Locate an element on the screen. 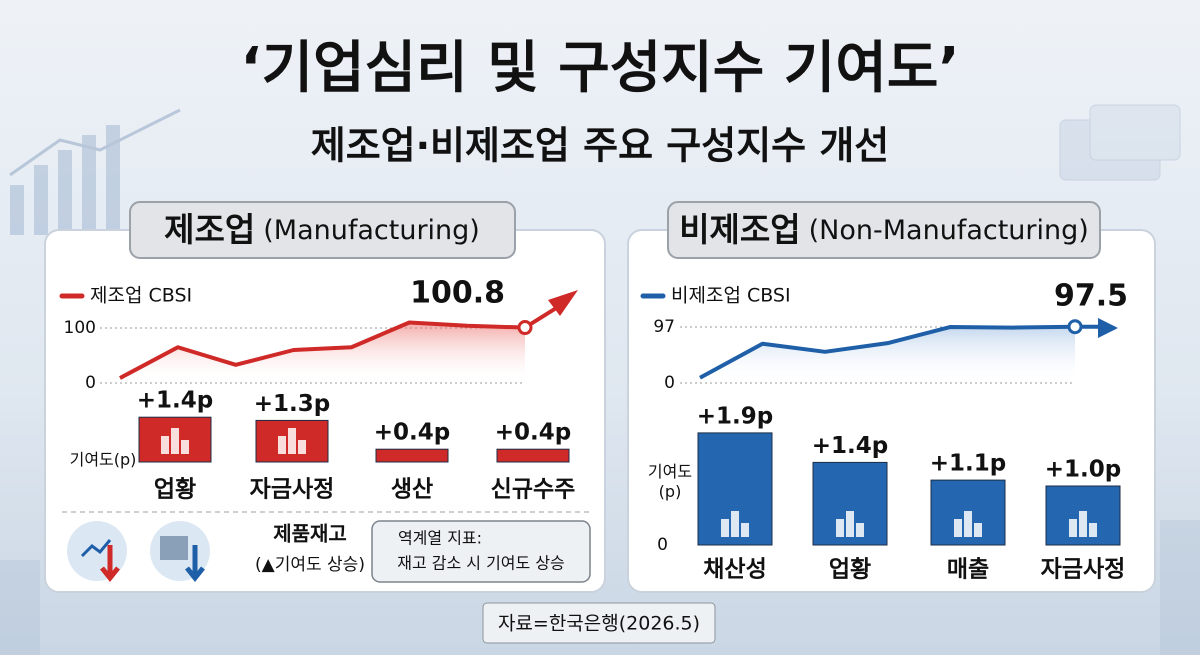  note-subtitle: (▲기여도 상승) is located at coordinates (310, 565).